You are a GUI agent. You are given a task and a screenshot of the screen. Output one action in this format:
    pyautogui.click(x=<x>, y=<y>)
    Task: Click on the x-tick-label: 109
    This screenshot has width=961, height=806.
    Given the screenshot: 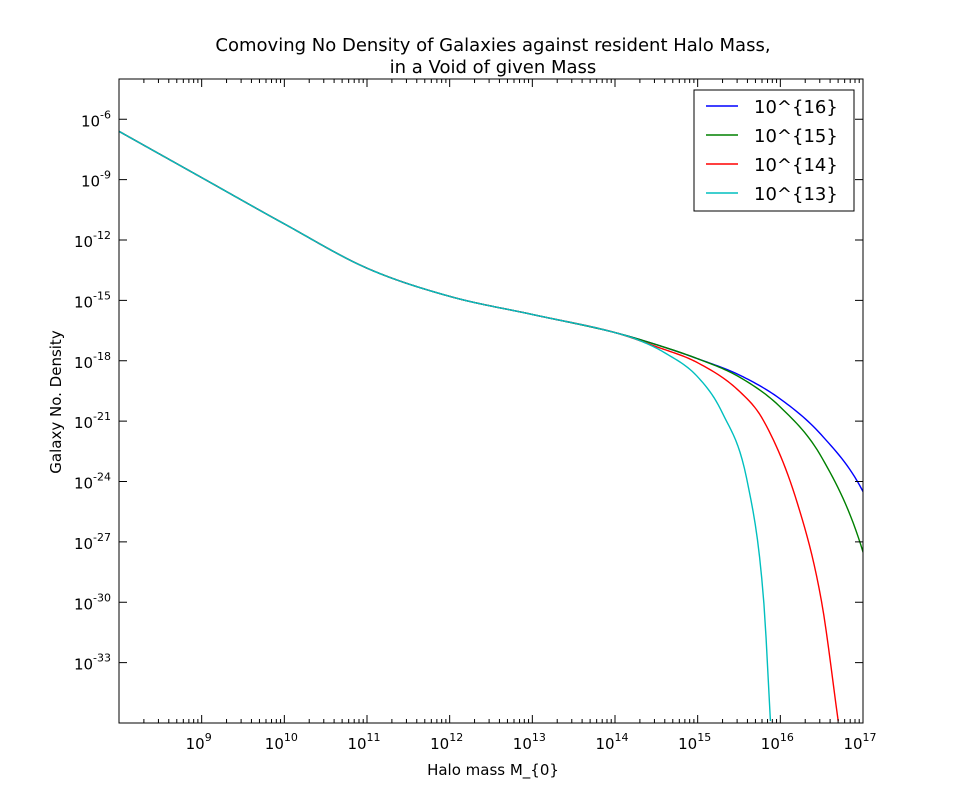 What is the action you would take?
    pyautogui.click(x=199, y=742)
    